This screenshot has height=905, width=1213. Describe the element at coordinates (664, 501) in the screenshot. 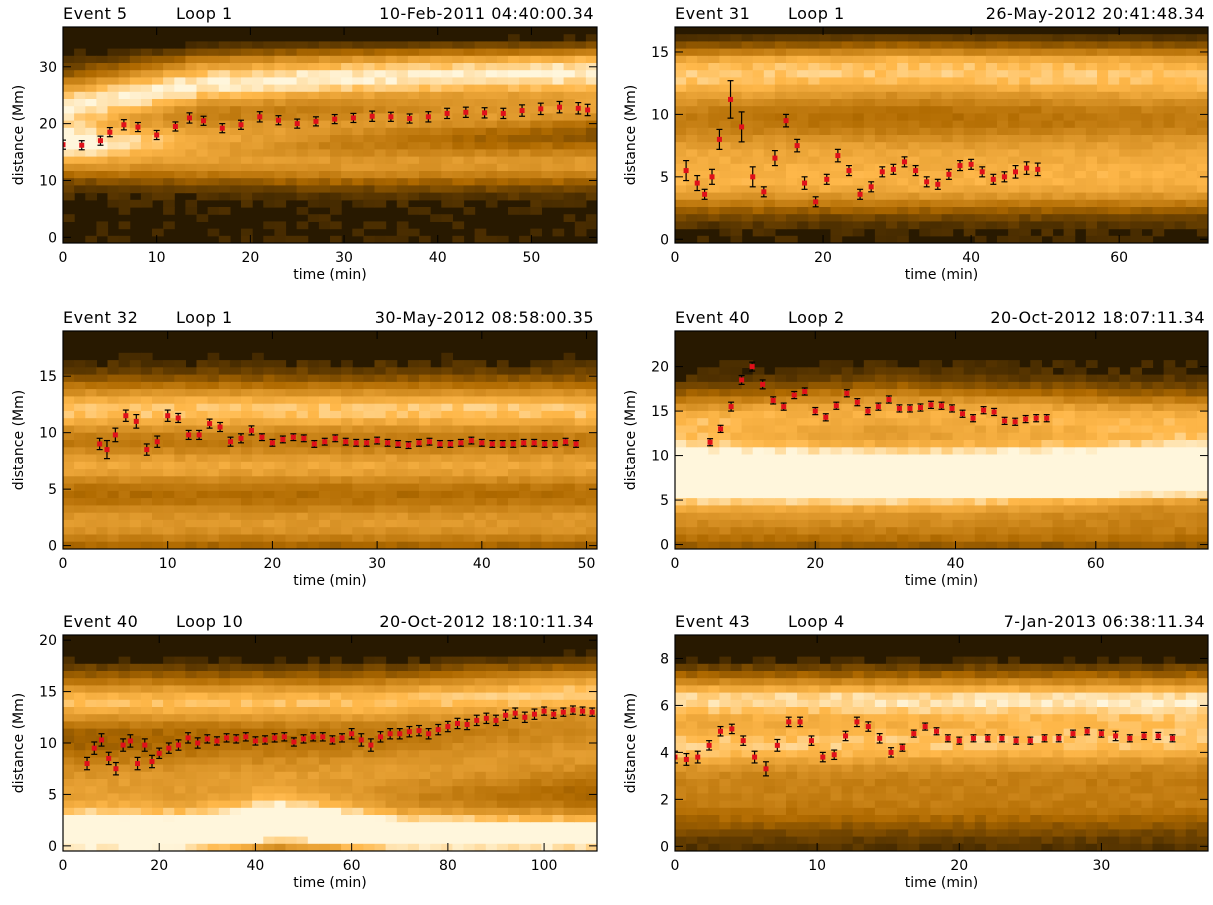

I see `y-tick-label: 5` at that location.